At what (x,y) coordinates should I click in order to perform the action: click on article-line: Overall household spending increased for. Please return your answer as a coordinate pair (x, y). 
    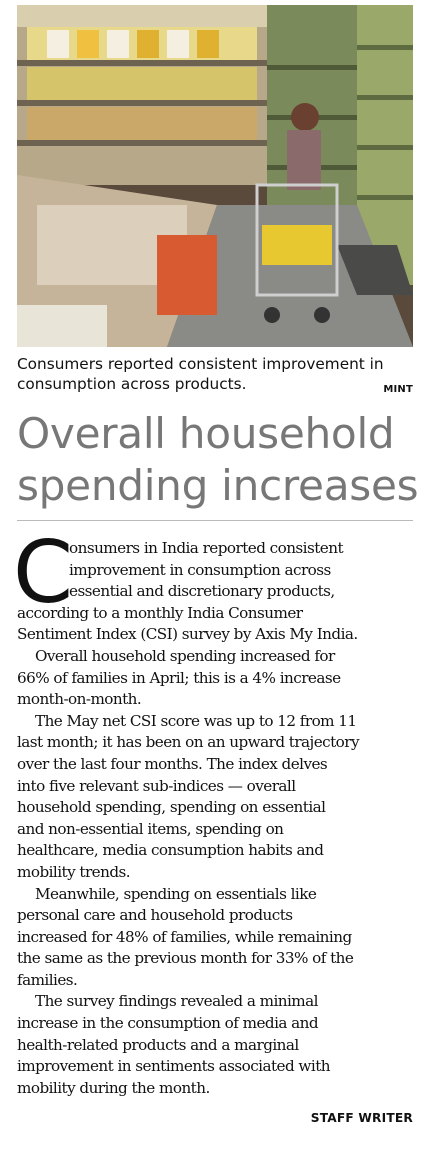
    Looking at the image, I should click on (185, 655).